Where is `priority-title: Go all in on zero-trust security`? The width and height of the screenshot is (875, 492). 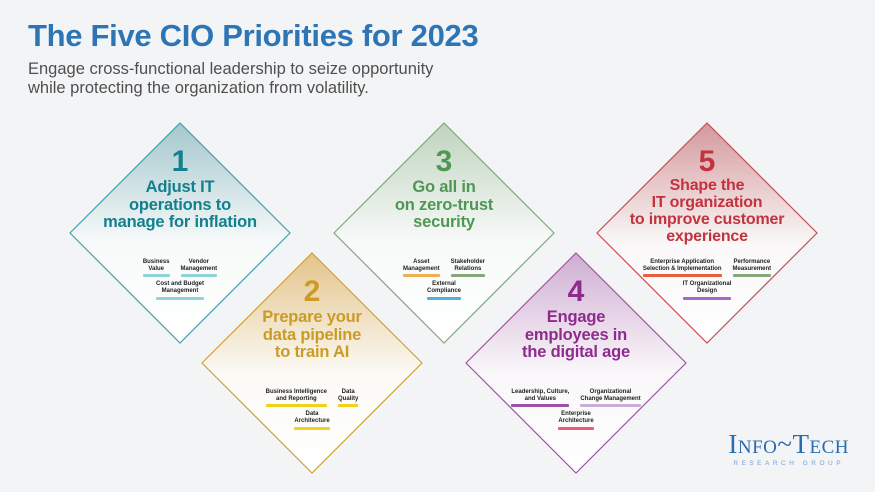
priority-title: Go all in on zero-trust security is located at coordinates (444, 205).